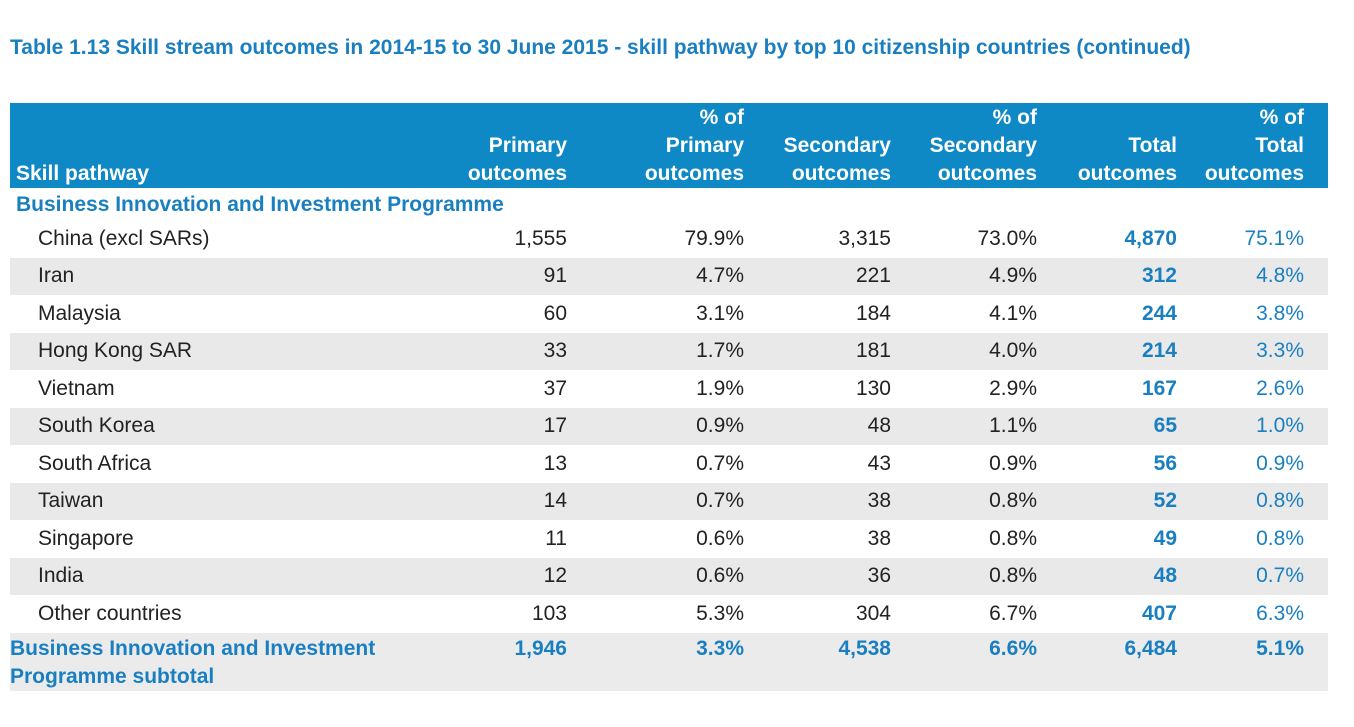 This screenshot has width=1354, height=727. I want to click on subtotal-value: 6,484, so click(1150, 648).